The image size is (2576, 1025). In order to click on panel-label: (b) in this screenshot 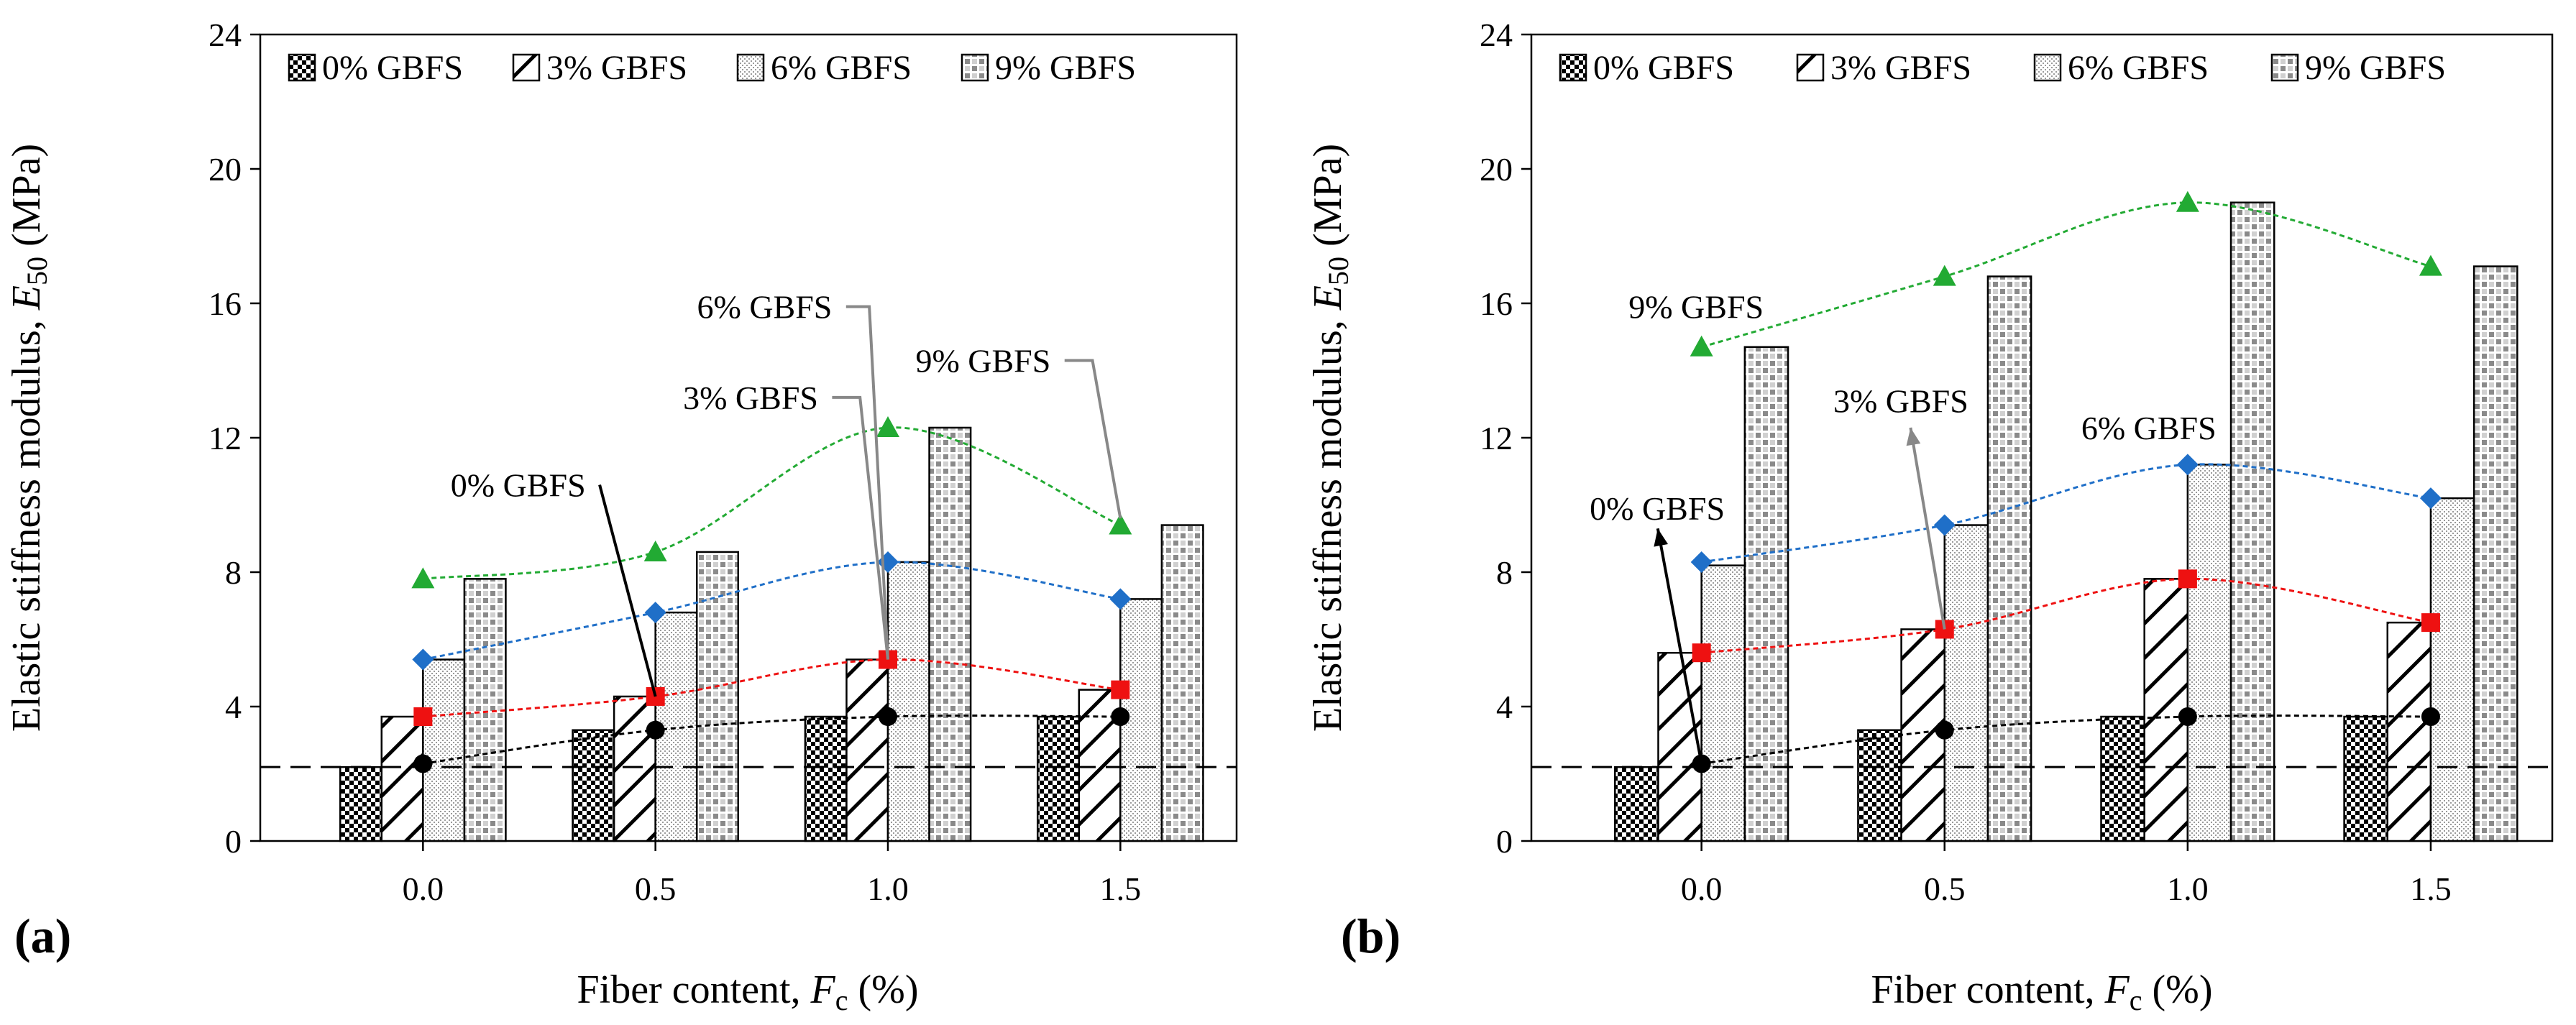, I will do `click(1371, 936)`.